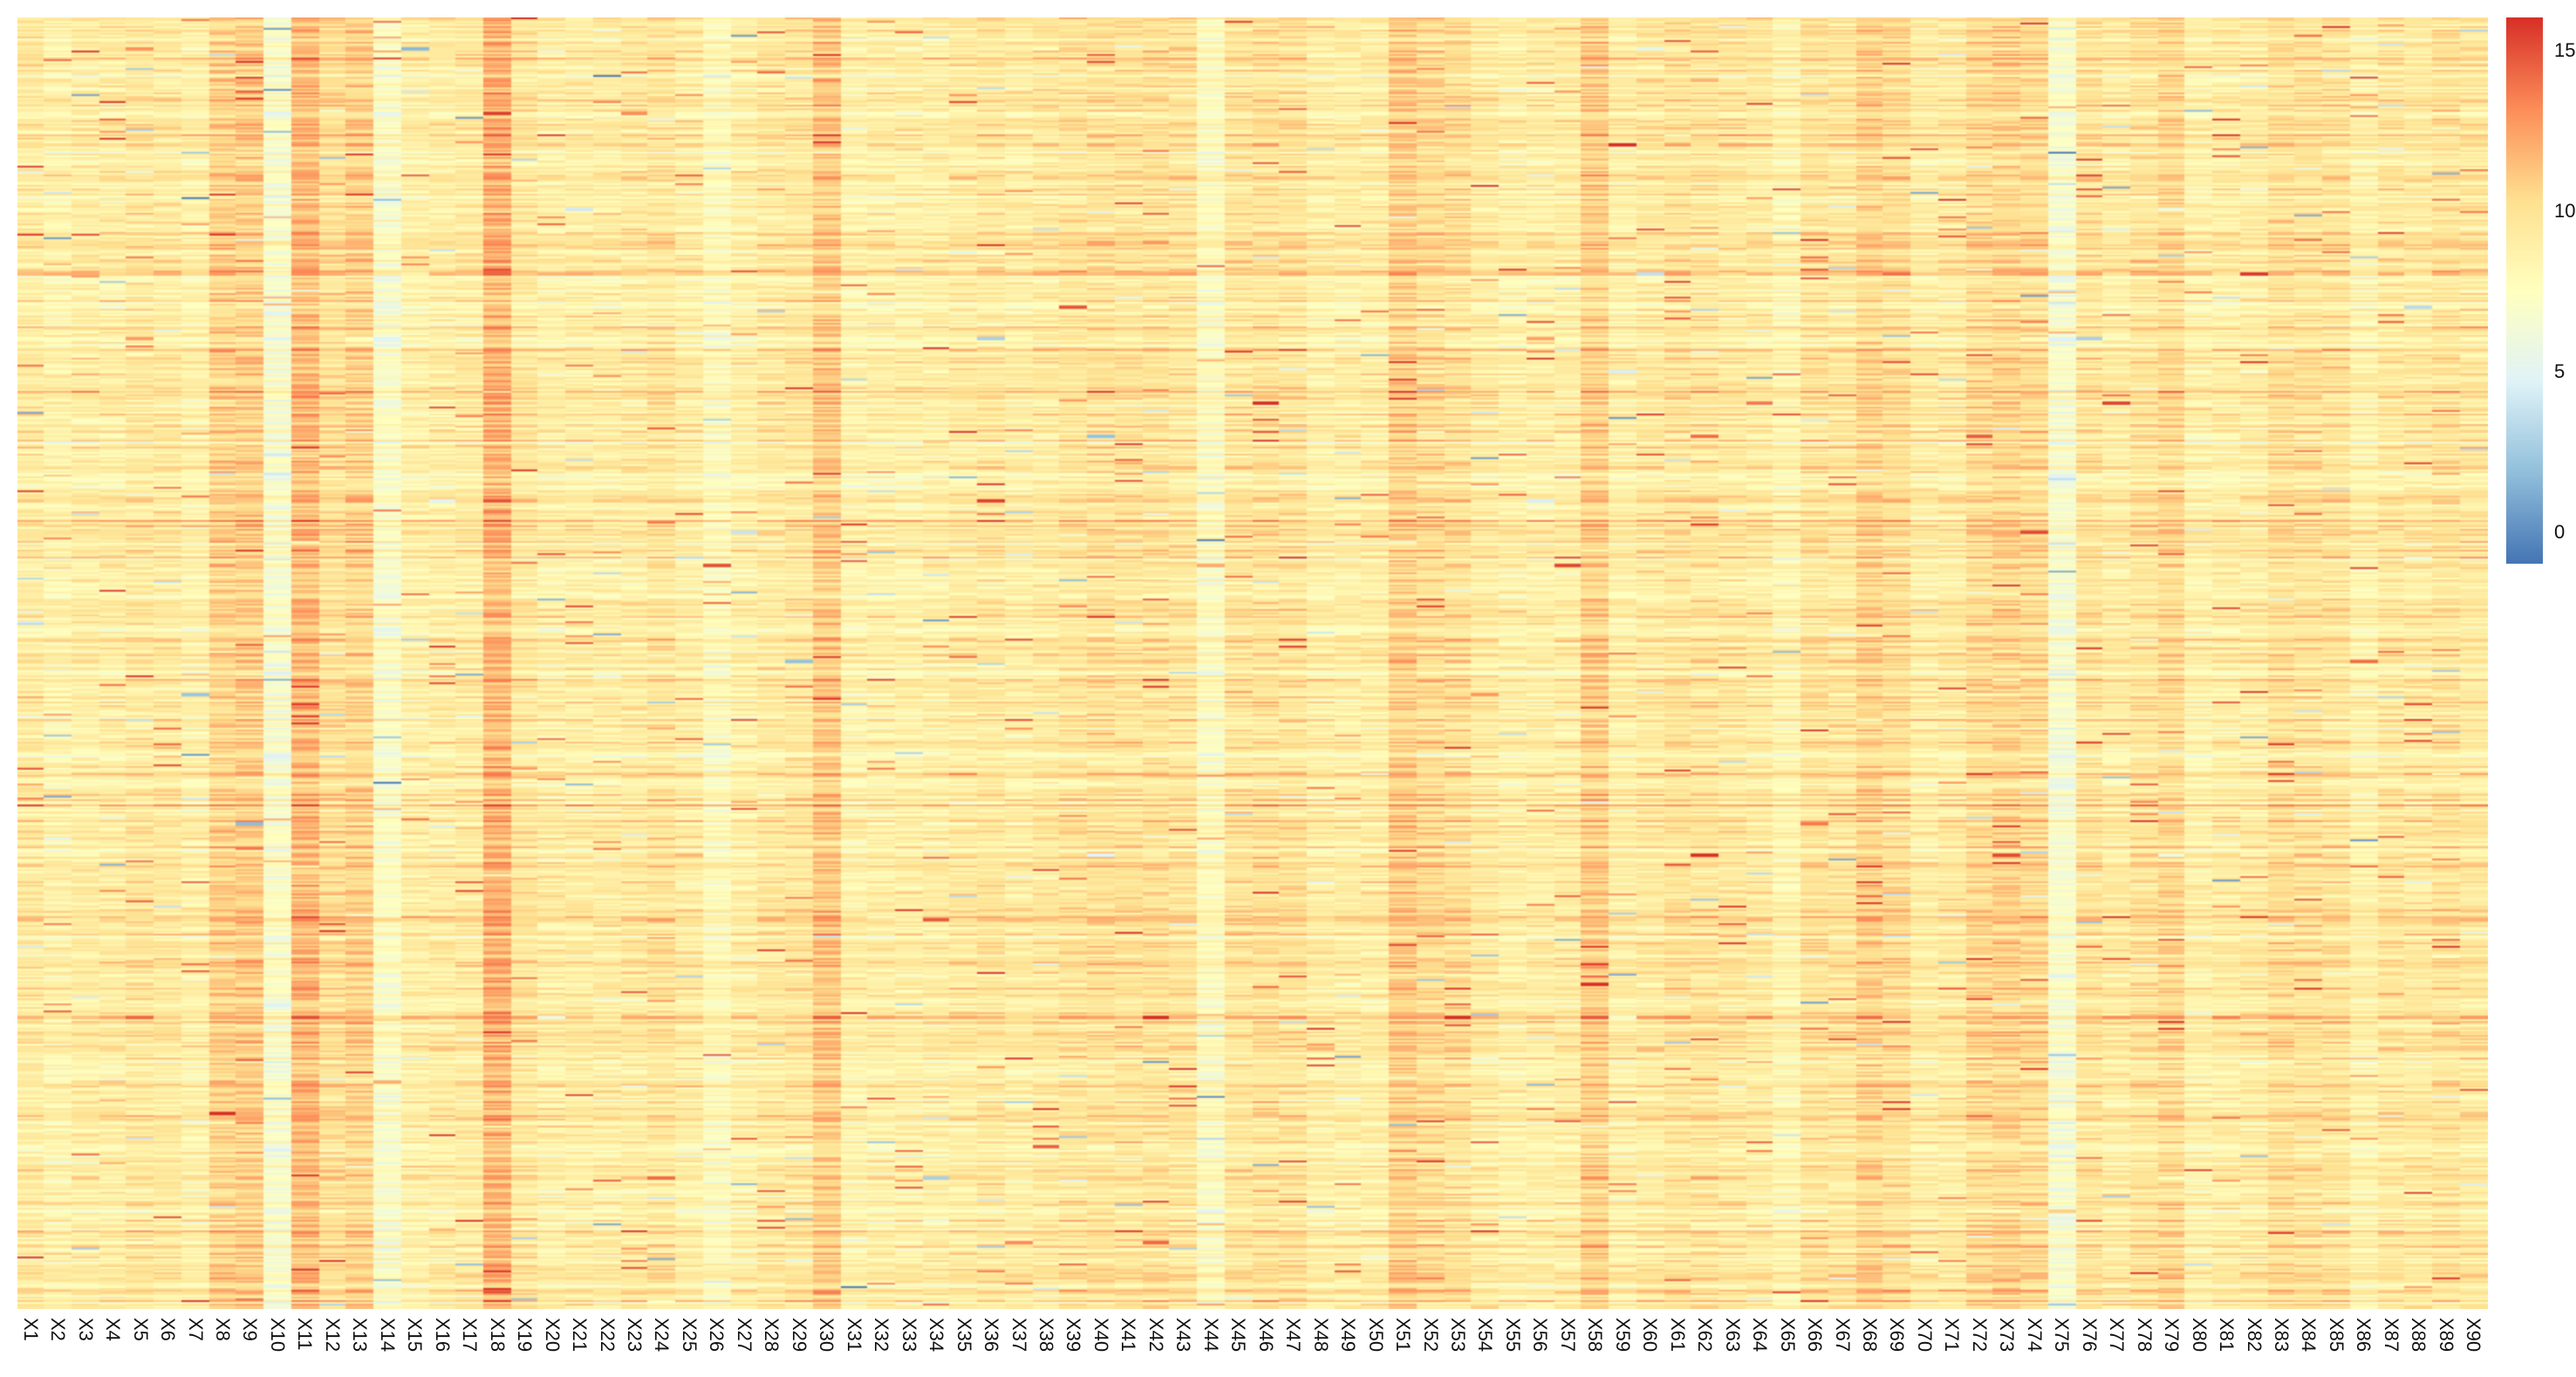  I want to click on column-label-x8: X8, so click(223, 1329).